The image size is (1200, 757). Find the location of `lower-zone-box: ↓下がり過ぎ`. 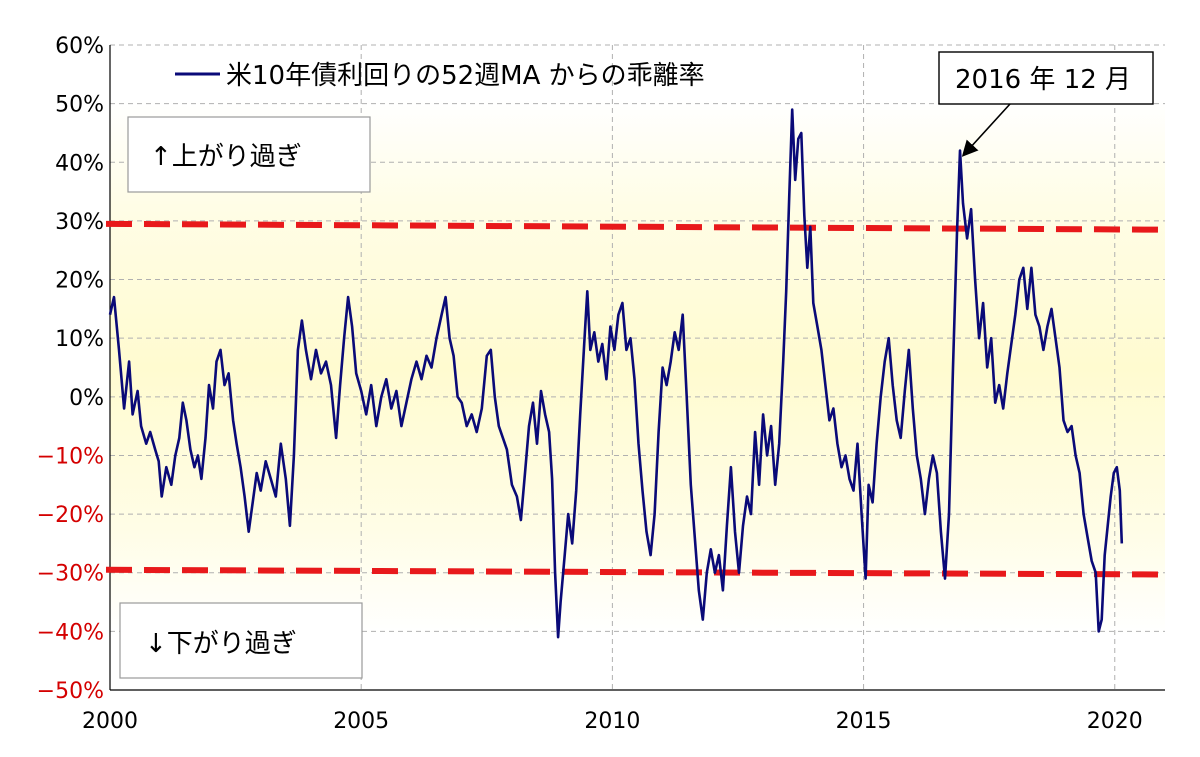

lower-zone-box: ↓下がり過ぎ is located at coordinates (241, 640).